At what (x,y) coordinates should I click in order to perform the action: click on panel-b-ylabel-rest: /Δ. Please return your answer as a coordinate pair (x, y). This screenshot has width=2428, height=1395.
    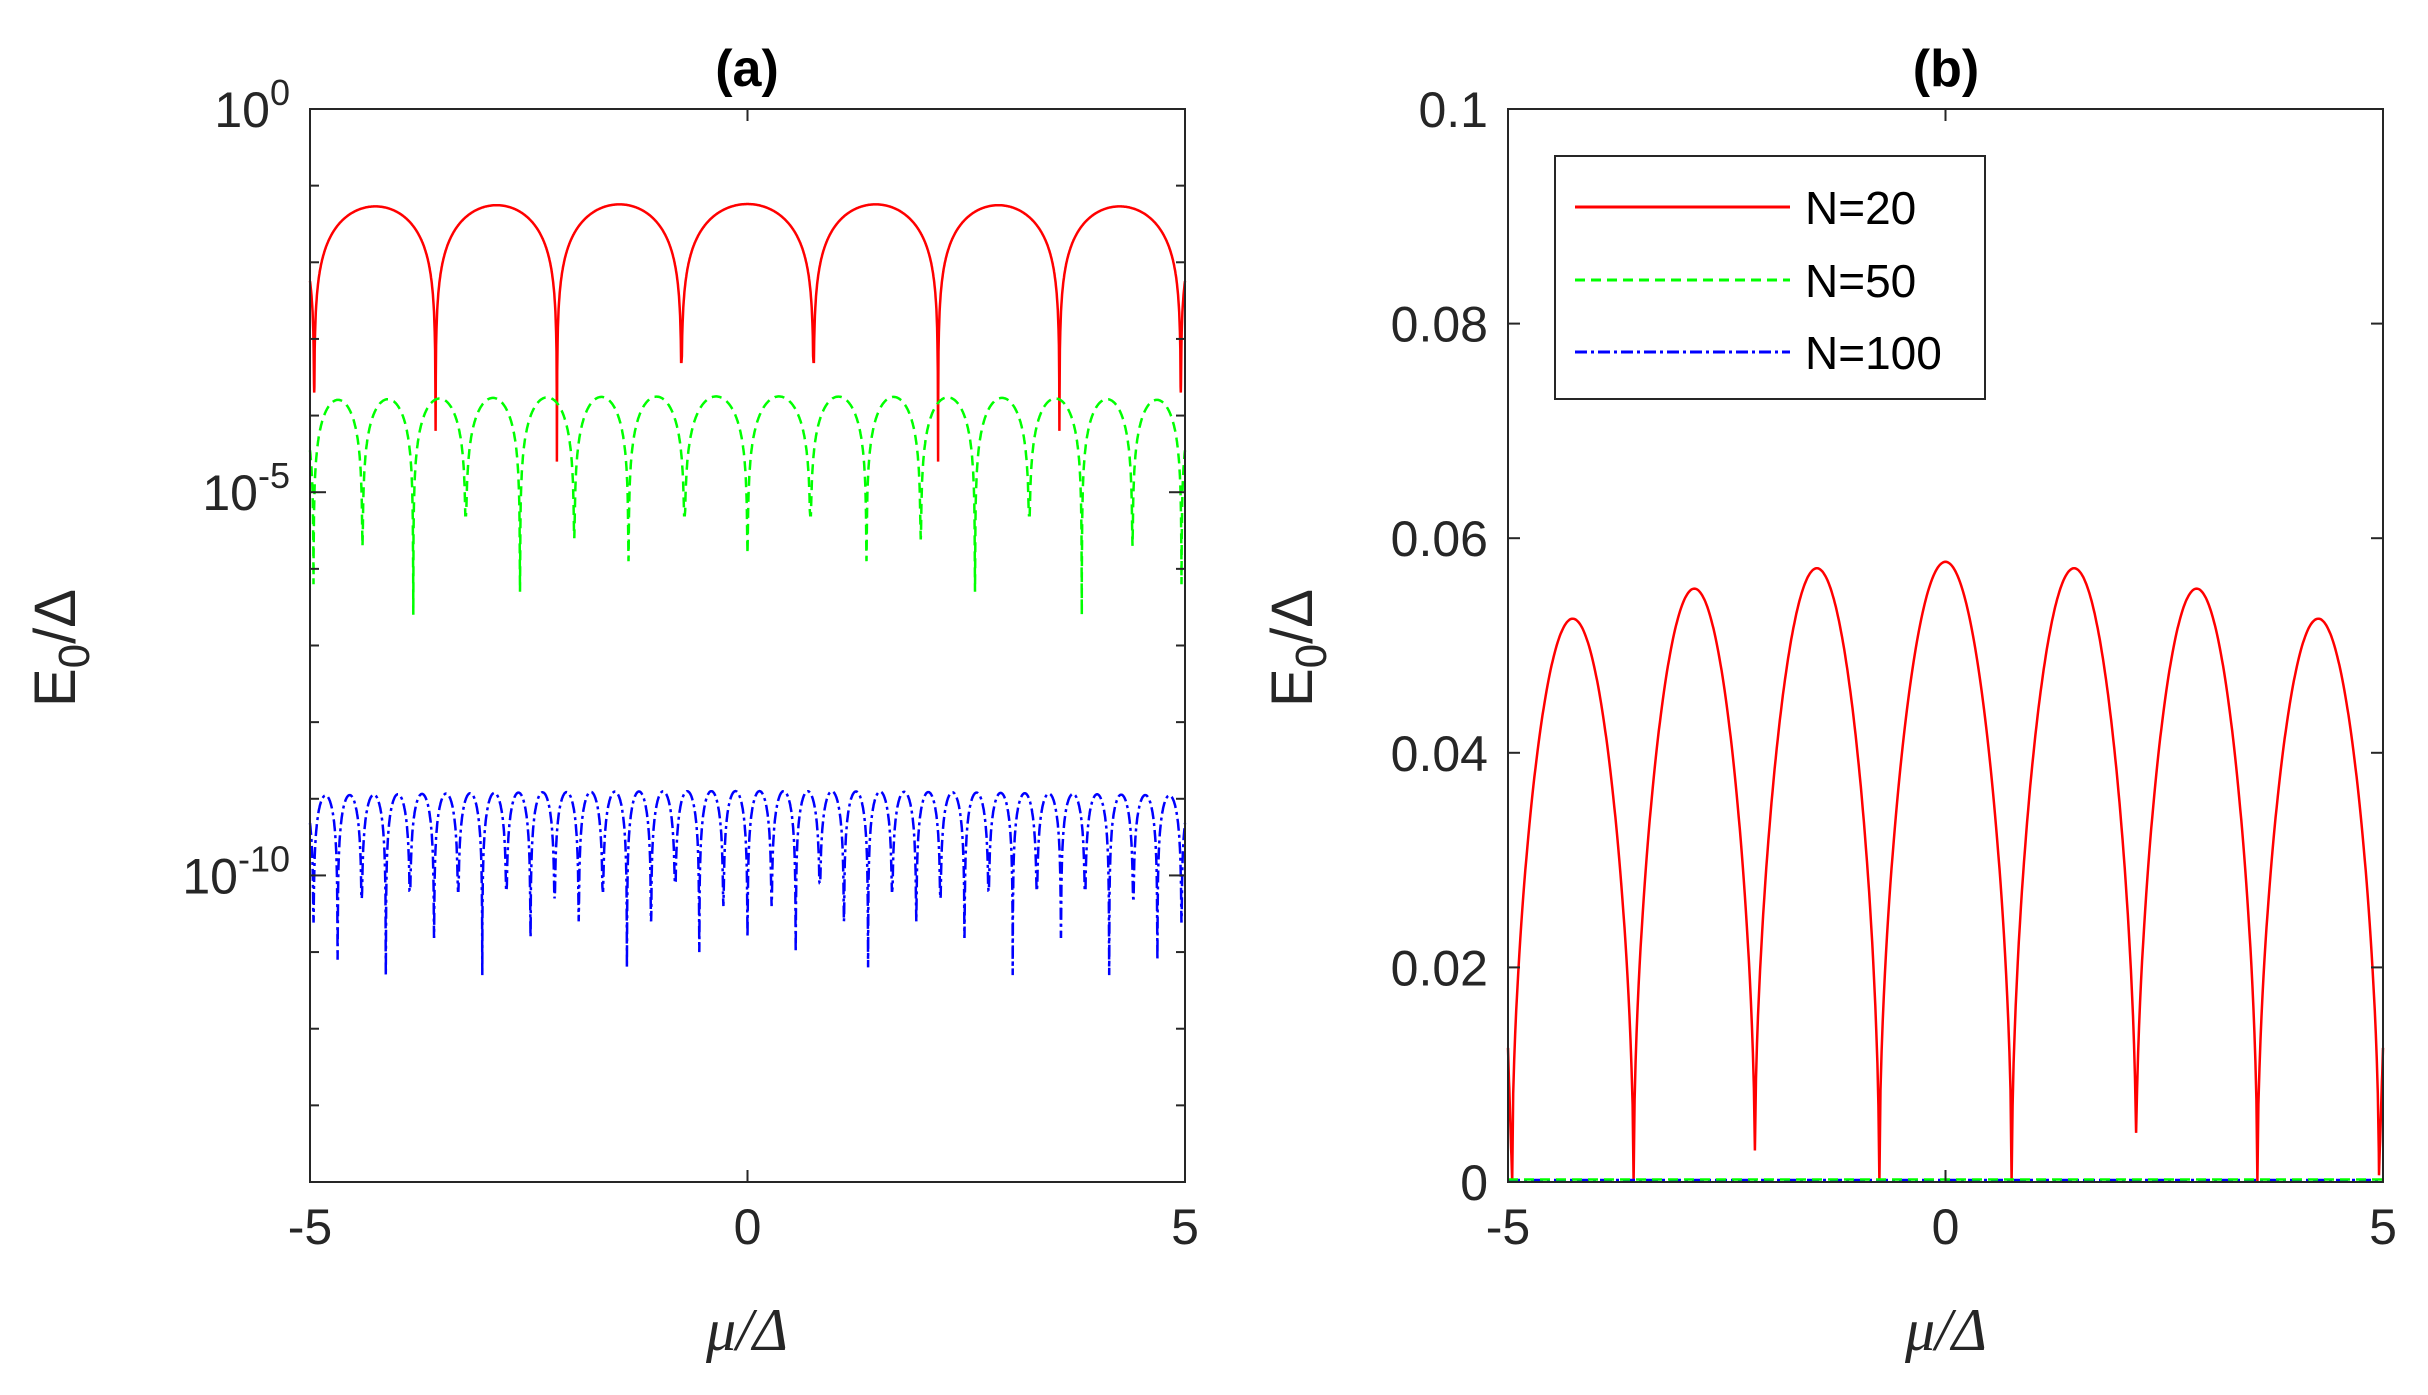
    Looking at the image, I should click on (1292, 616).